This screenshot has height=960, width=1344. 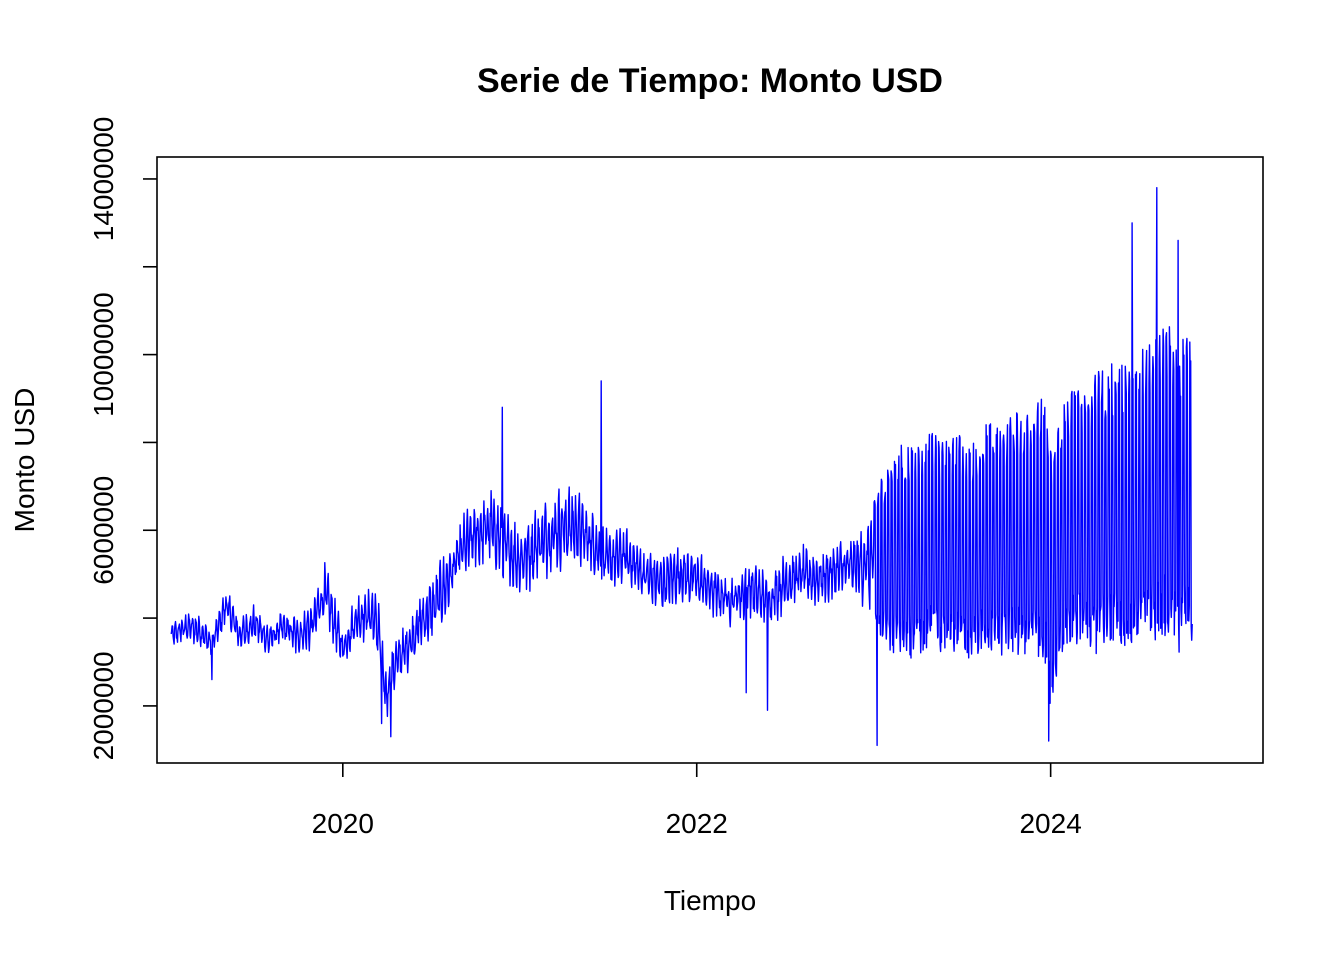 I want to click on x-axis: 2020 2022 2024, so click(x=697, y=801).